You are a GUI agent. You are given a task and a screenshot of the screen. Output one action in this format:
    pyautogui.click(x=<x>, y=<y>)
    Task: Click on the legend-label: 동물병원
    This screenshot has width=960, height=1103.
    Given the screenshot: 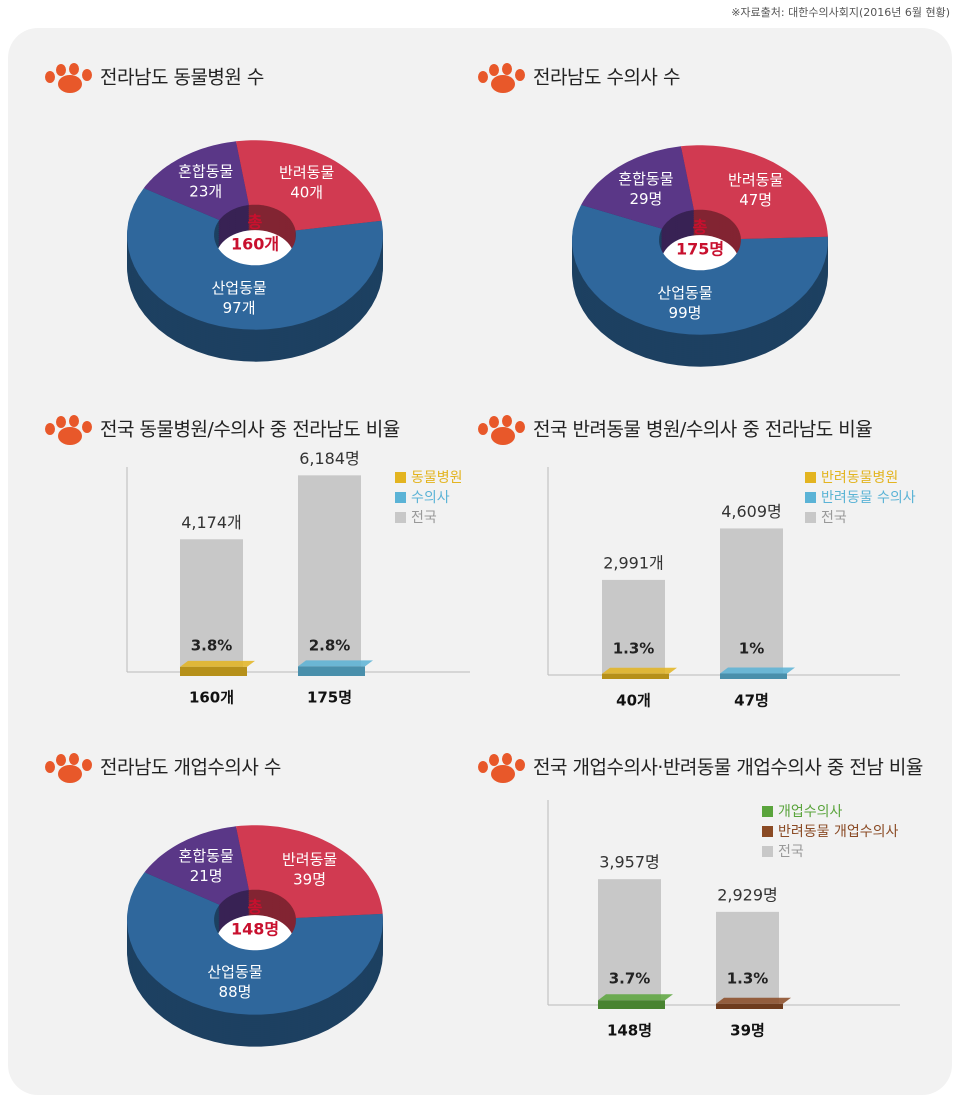 What is the action you would take?
    pyautogui.click(x=437, y=478)
    